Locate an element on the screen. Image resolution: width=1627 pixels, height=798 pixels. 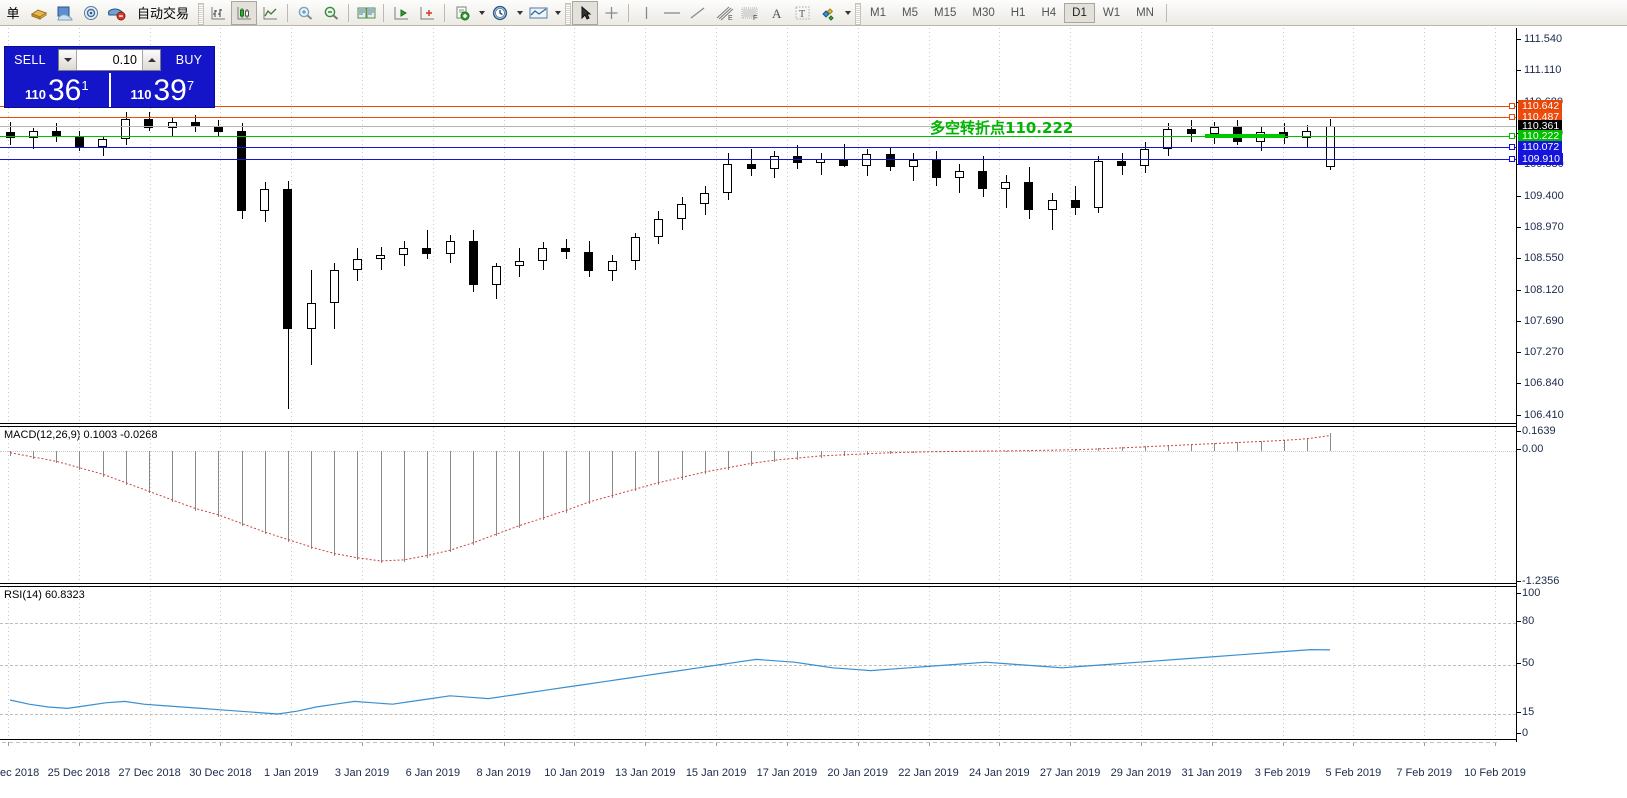
indicators-icon is located at coordinates (462, 13).